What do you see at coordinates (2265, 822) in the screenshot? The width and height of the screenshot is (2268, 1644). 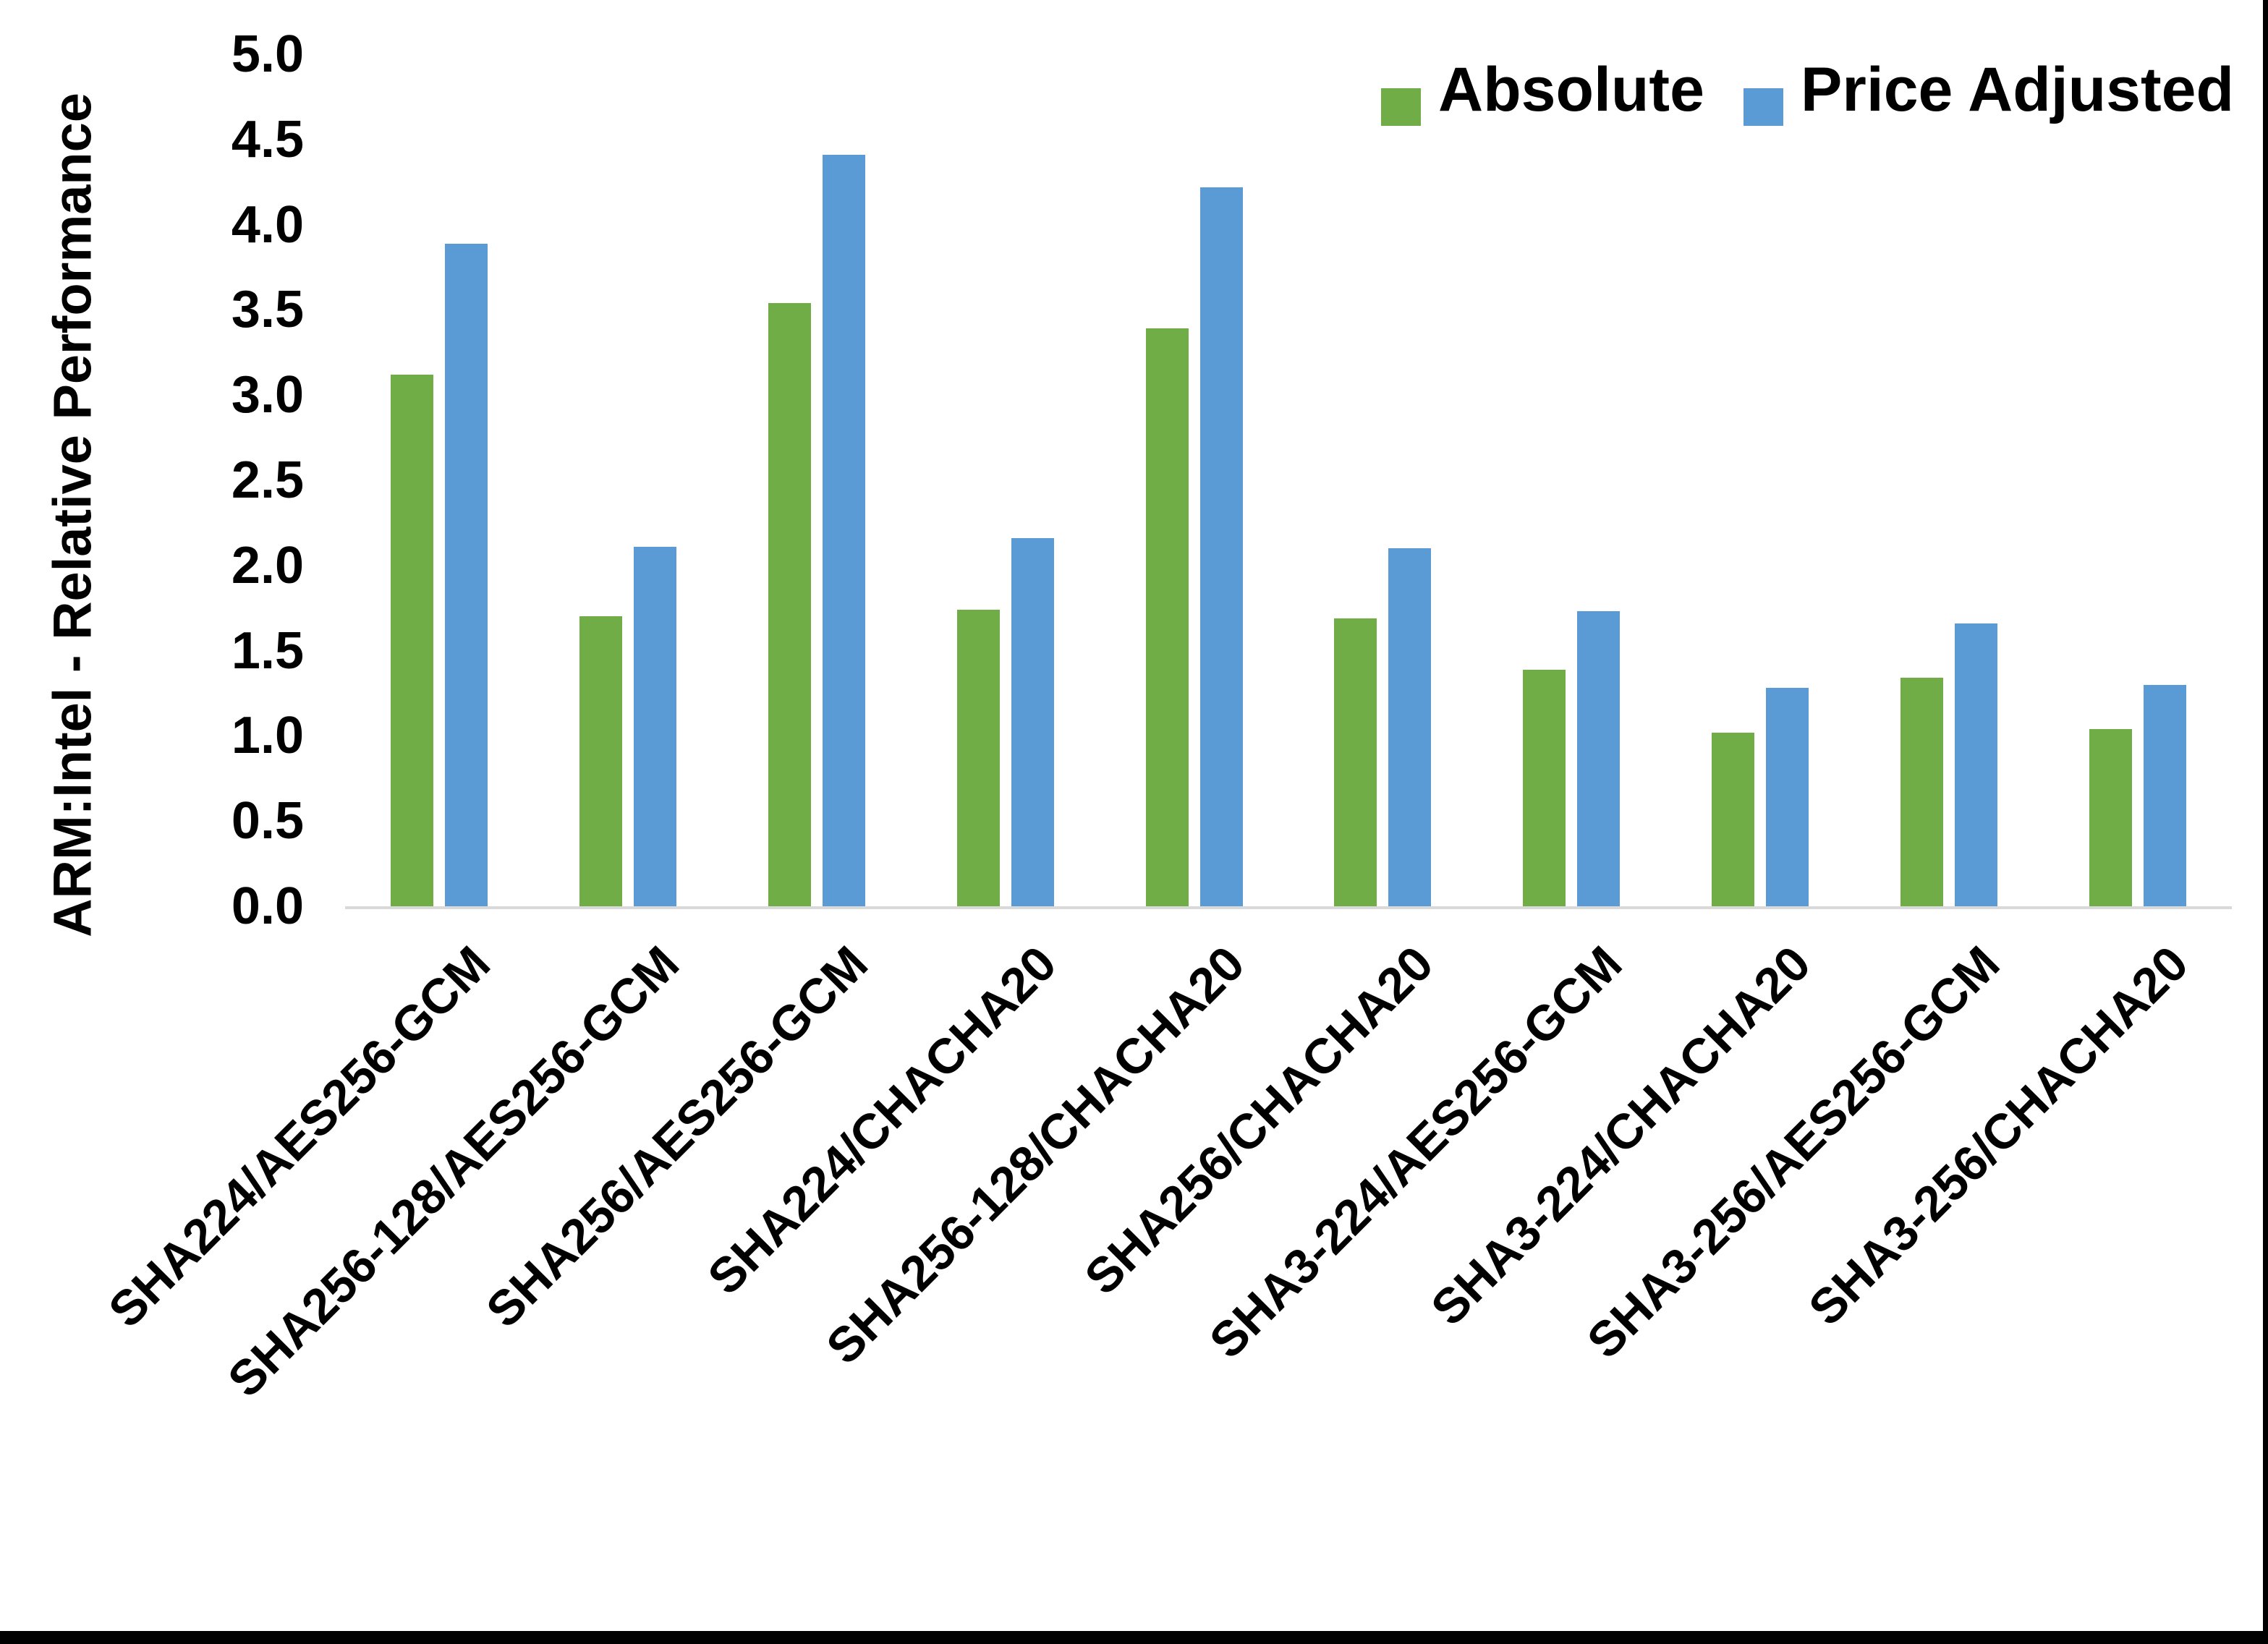 I see `frame-border-right` at bounding box center [2265, 822].